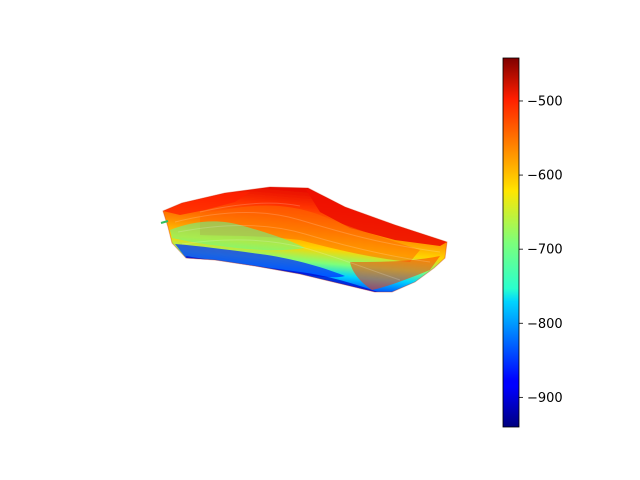 This screenshot has height=480, width=640. What do you see at coordinates (511, 242) in the screenshot?
I see `colorbar-gradient` at bounding box center [511, 242].